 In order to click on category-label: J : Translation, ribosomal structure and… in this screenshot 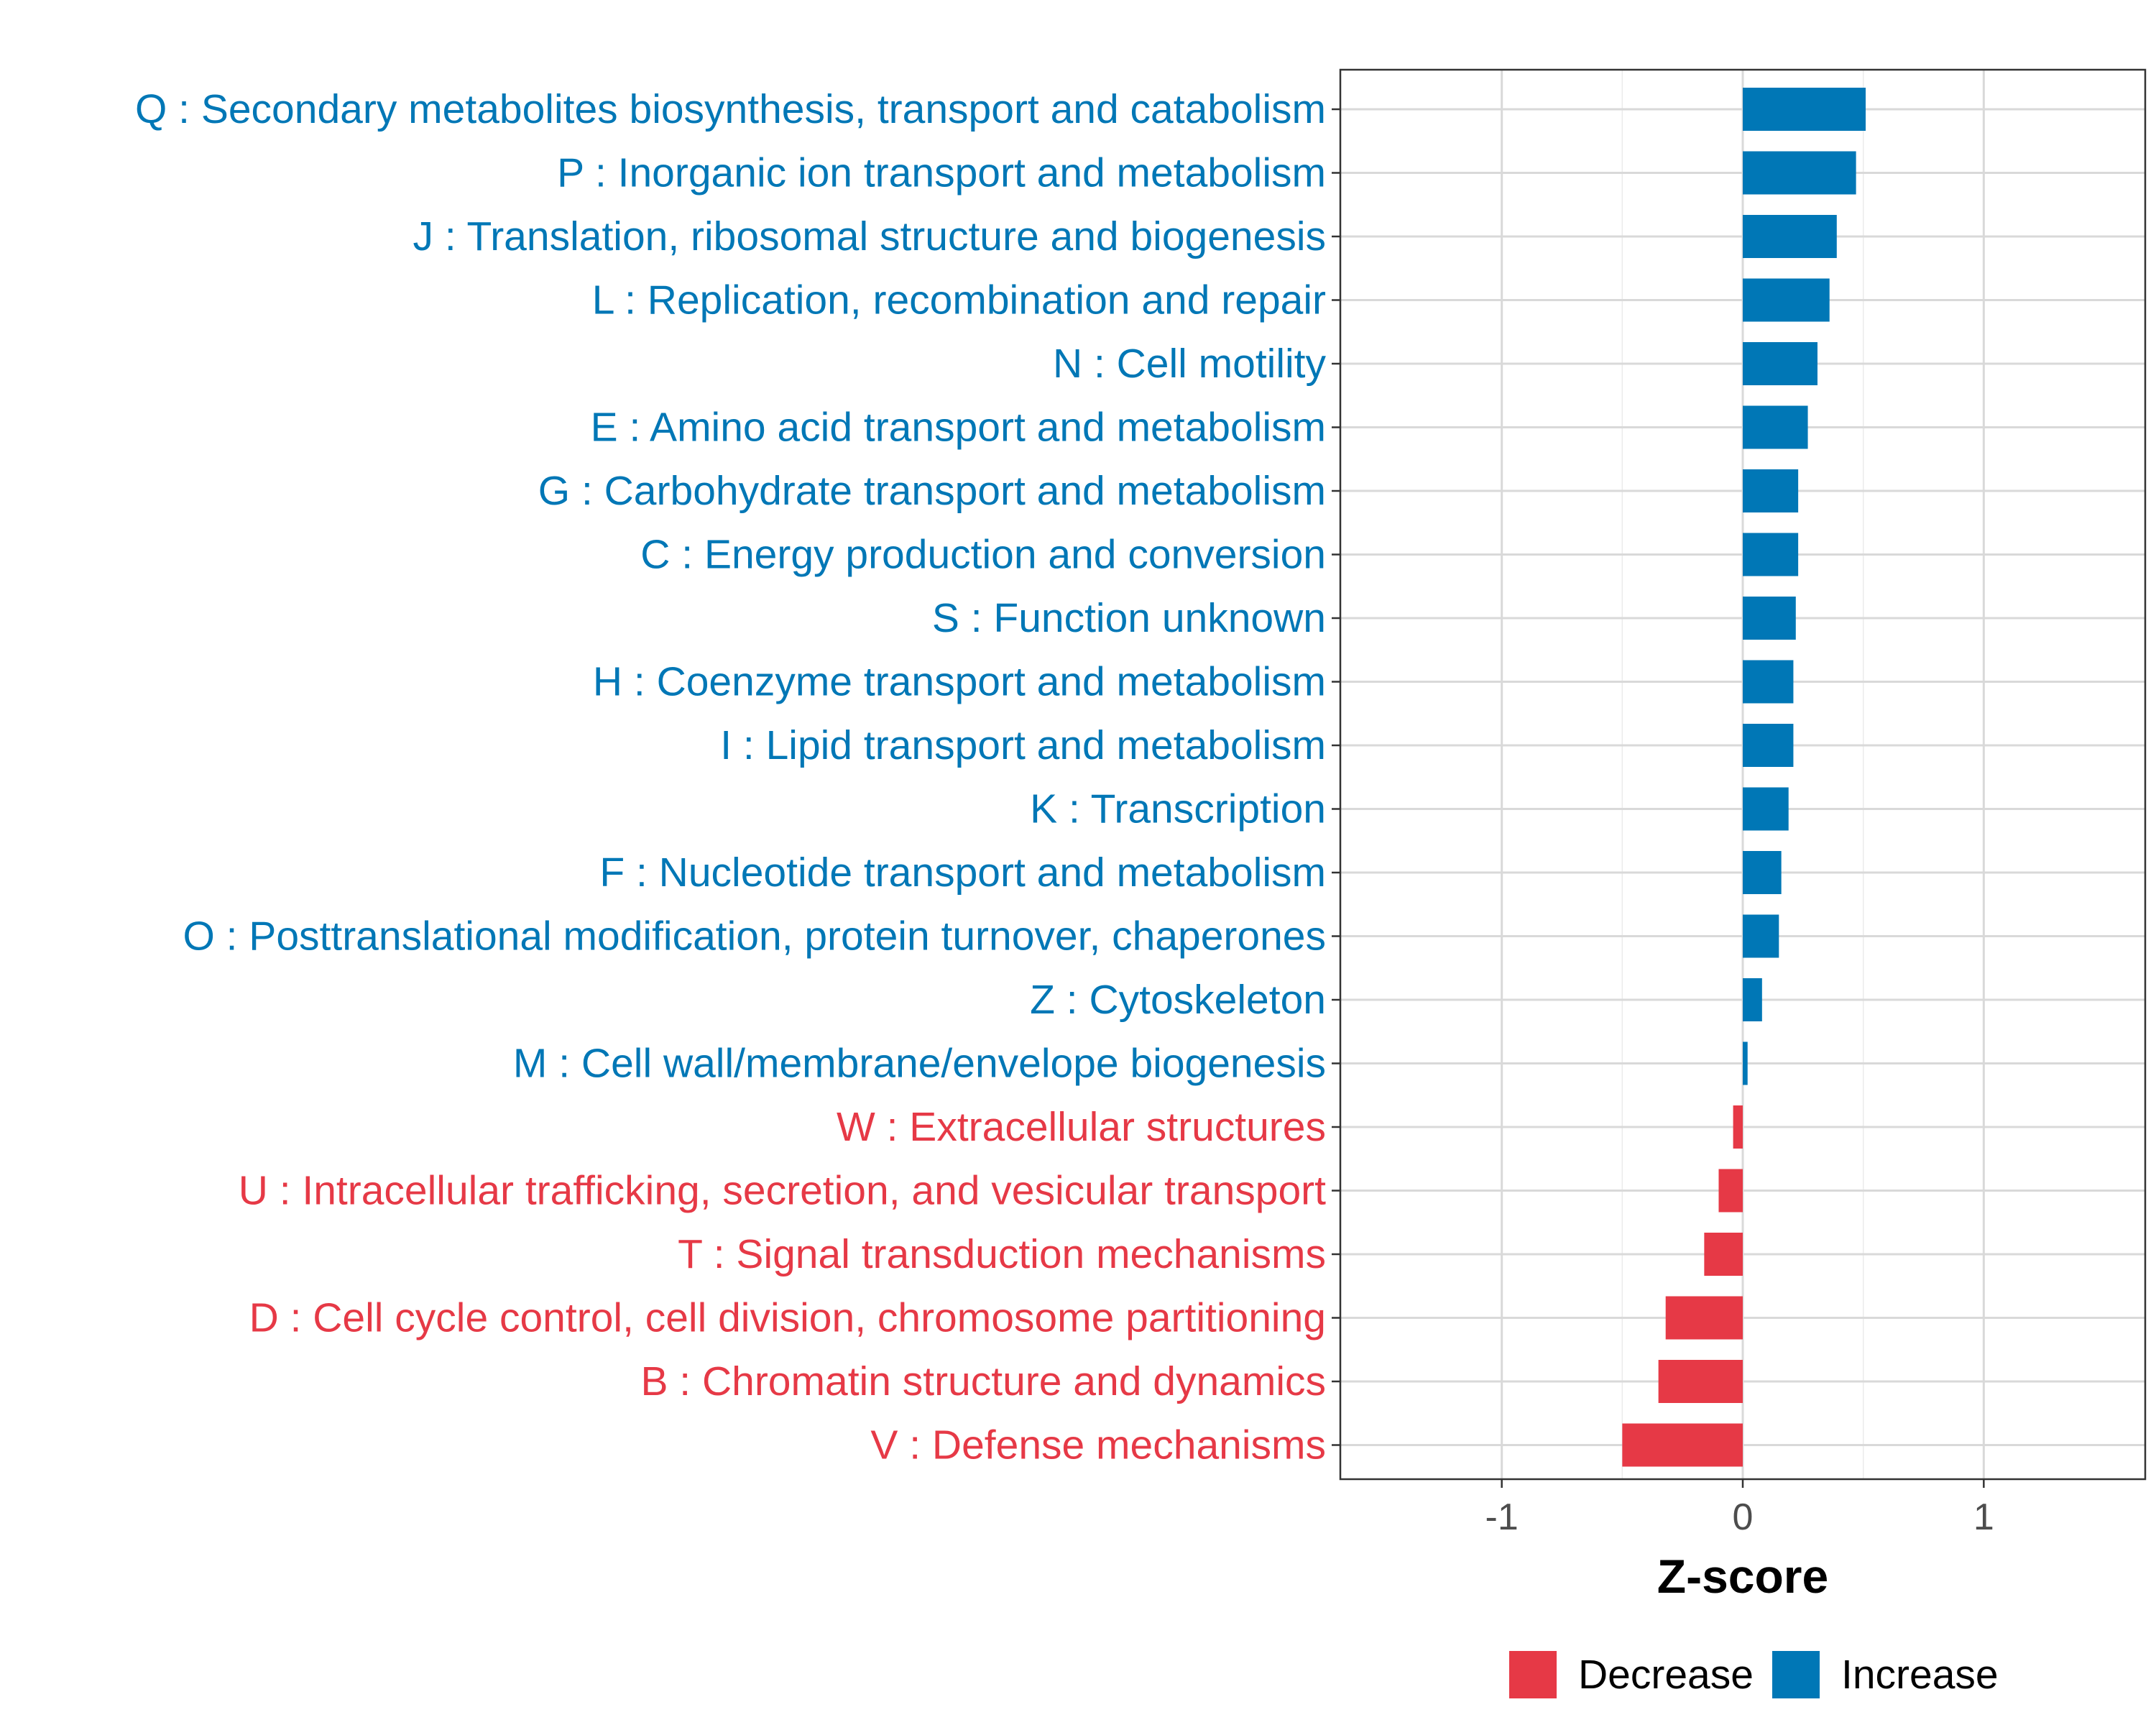, I will do `click(870, 236)`.